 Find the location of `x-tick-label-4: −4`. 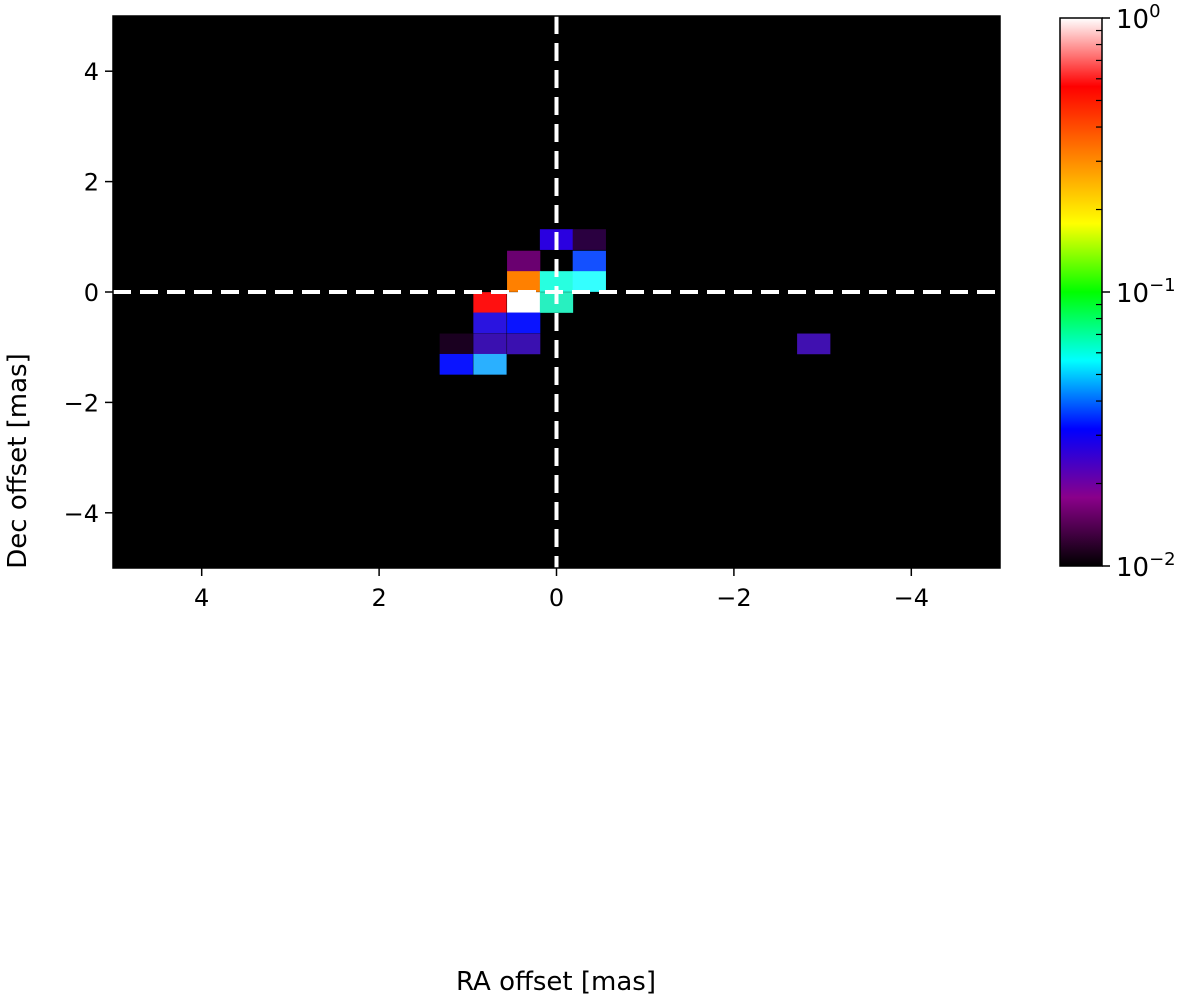

x-tick-label-4: −4 is located at coordinates (911, 598).